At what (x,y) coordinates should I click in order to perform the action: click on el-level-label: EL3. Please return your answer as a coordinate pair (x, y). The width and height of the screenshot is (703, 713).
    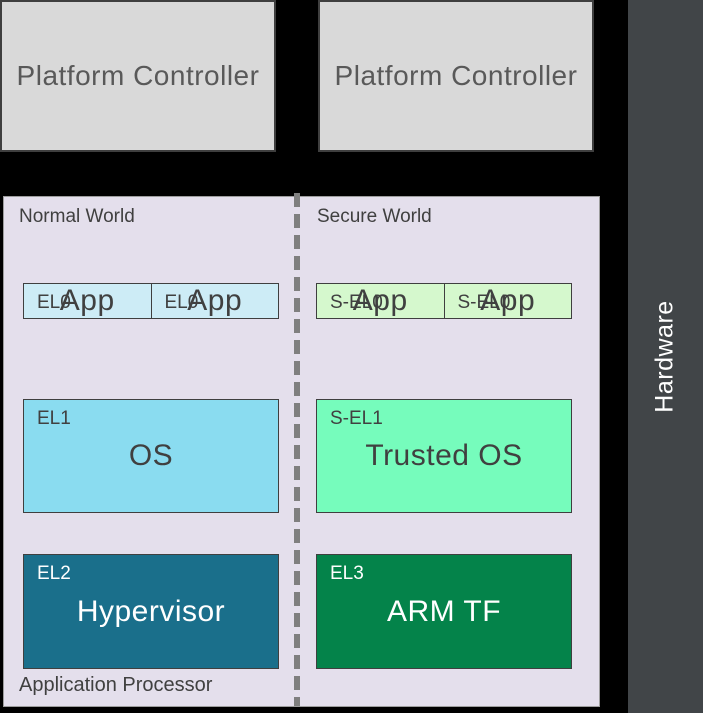
    Looking at the image, I should click on (347, 573).